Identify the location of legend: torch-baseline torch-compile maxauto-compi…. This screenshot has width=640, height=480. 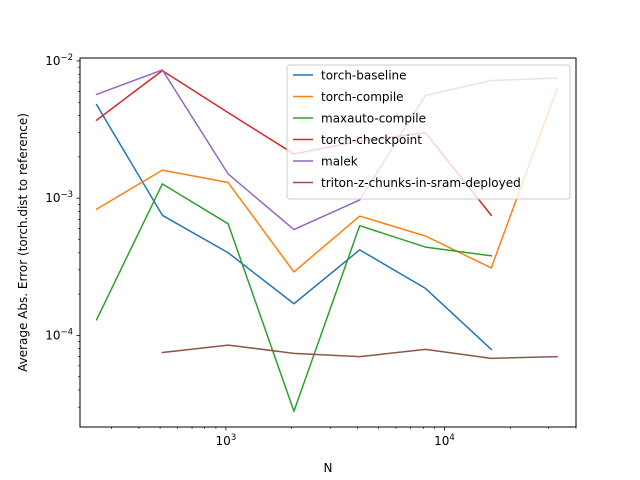
(428, 132).